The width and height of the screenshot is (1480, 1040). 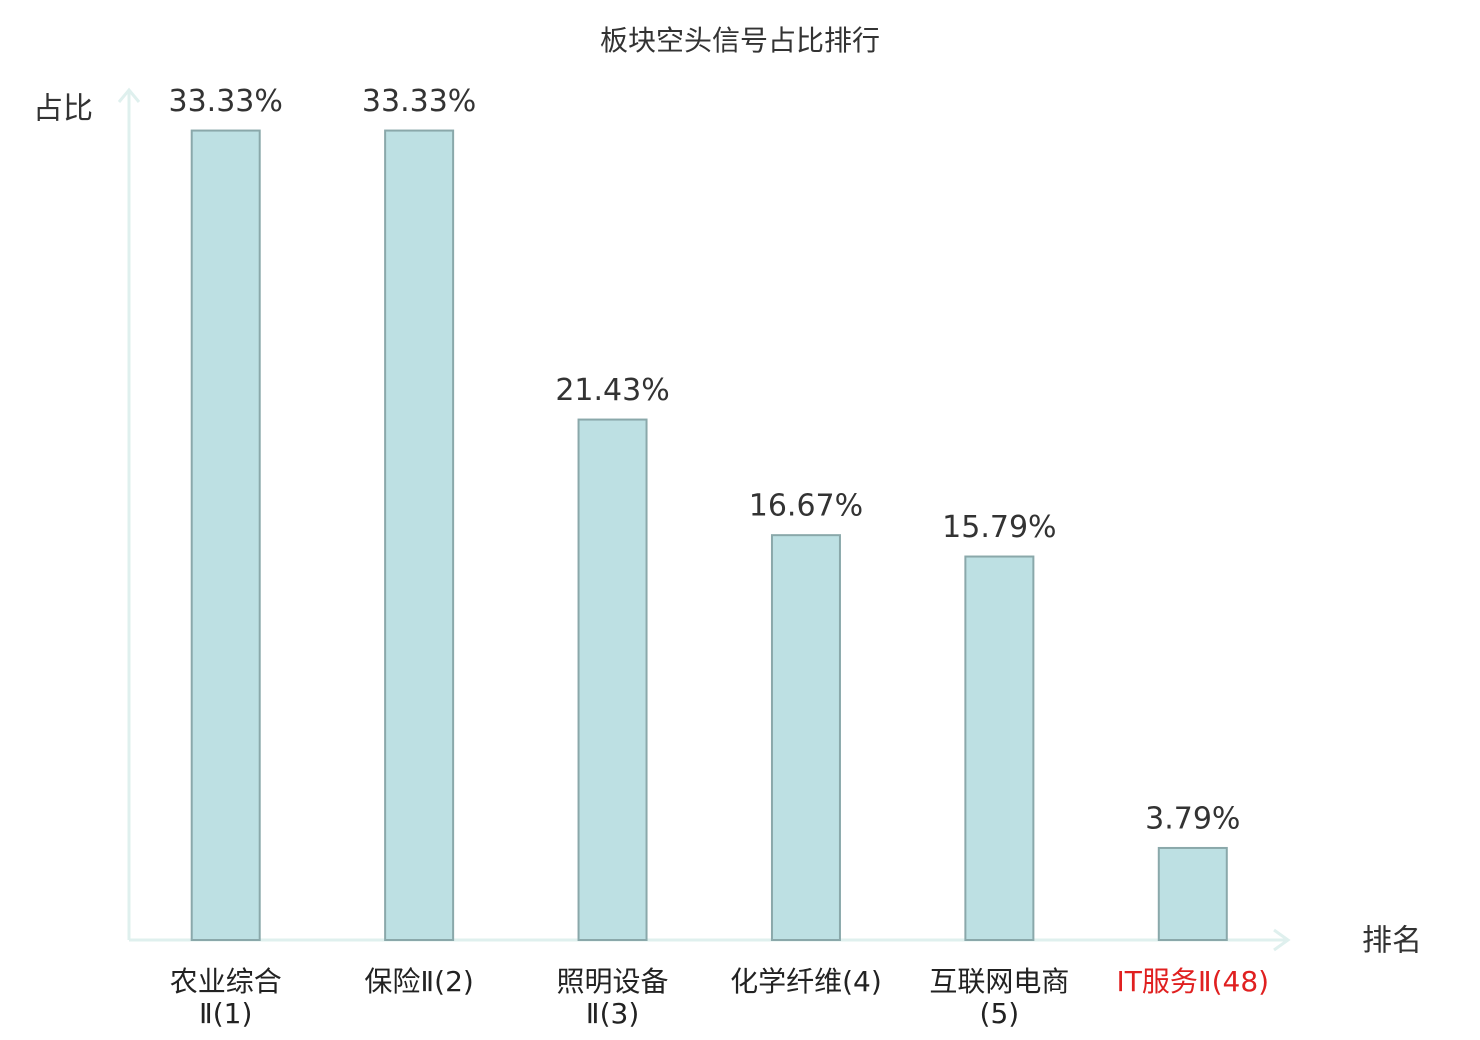 What do you see at coordinates (612, 997) in the screenshot?
I see `x-tick-label: 照明设备Ⅱ(3)` at bounding box center [612, 997].